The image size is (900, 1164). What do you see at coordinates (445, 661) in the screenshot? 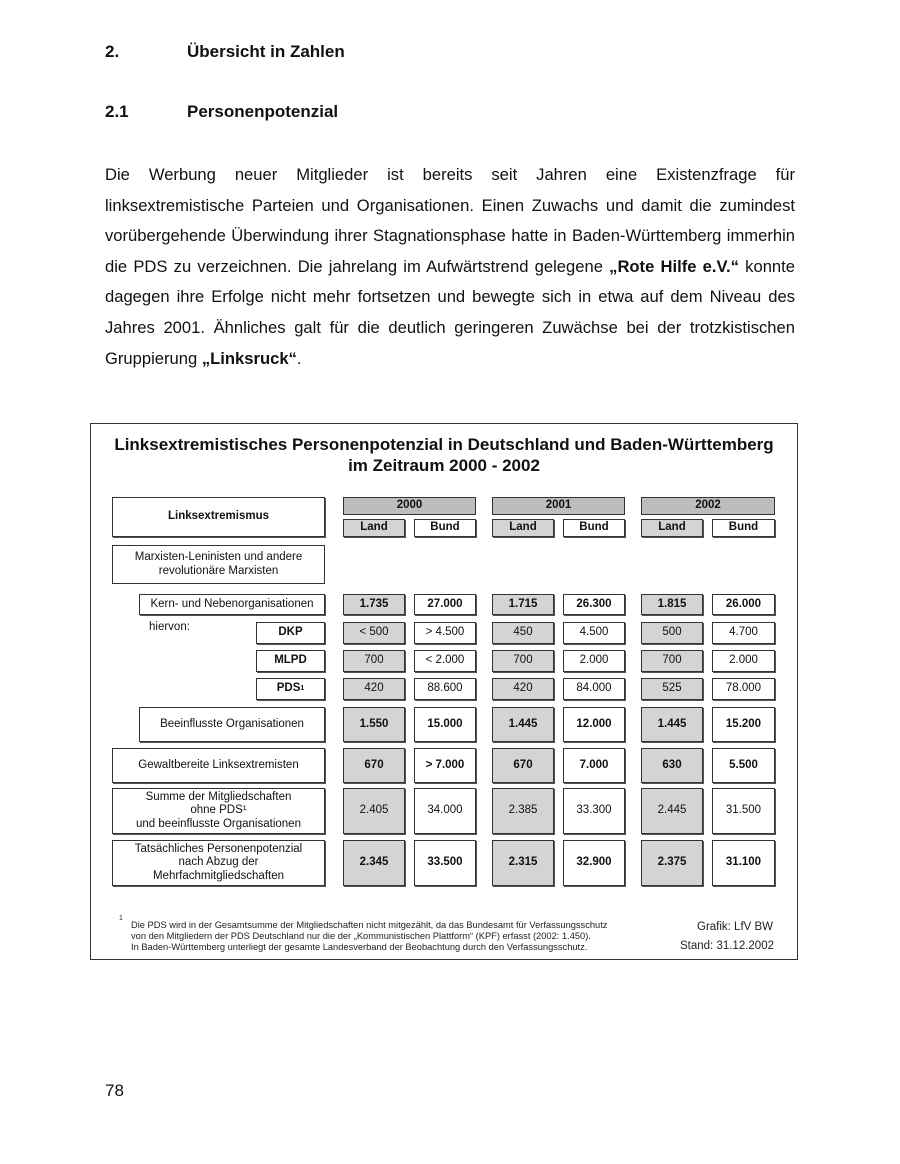
I see `table-cell: < 2.000` at bounding box center [445, 661].